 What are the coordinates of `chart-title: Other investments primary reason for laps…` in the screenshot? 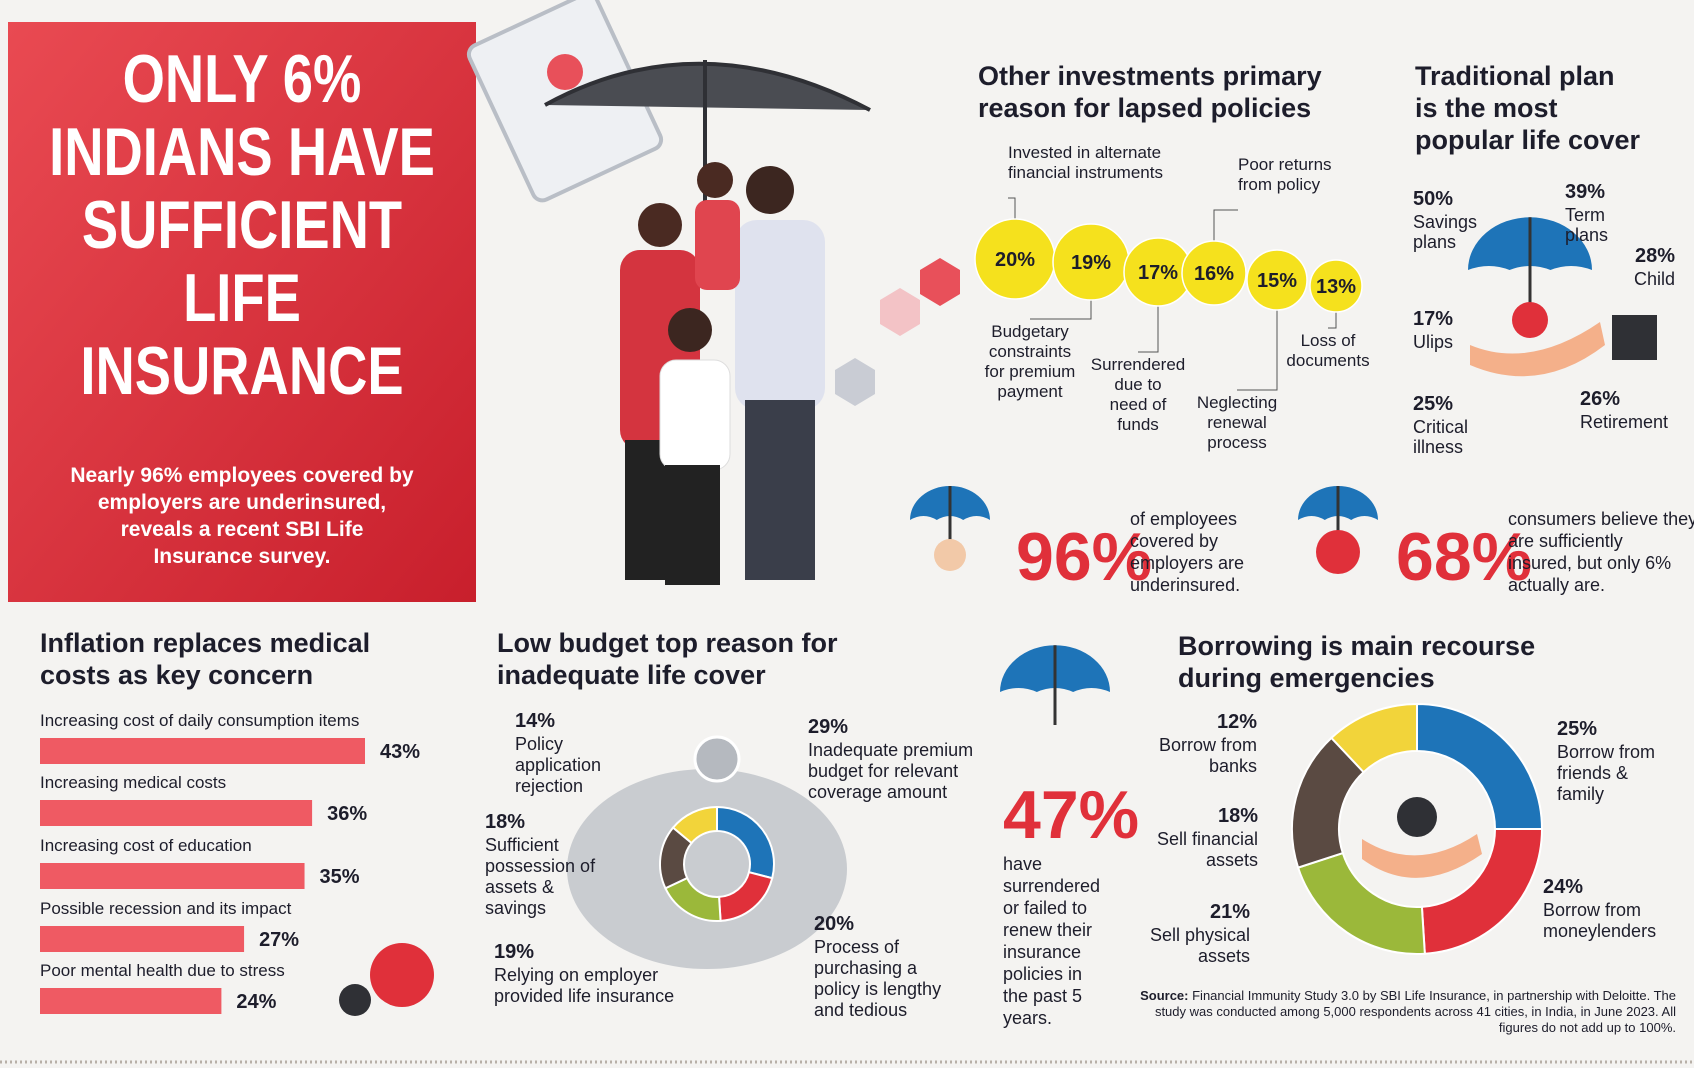 It's located at (1150, 92).